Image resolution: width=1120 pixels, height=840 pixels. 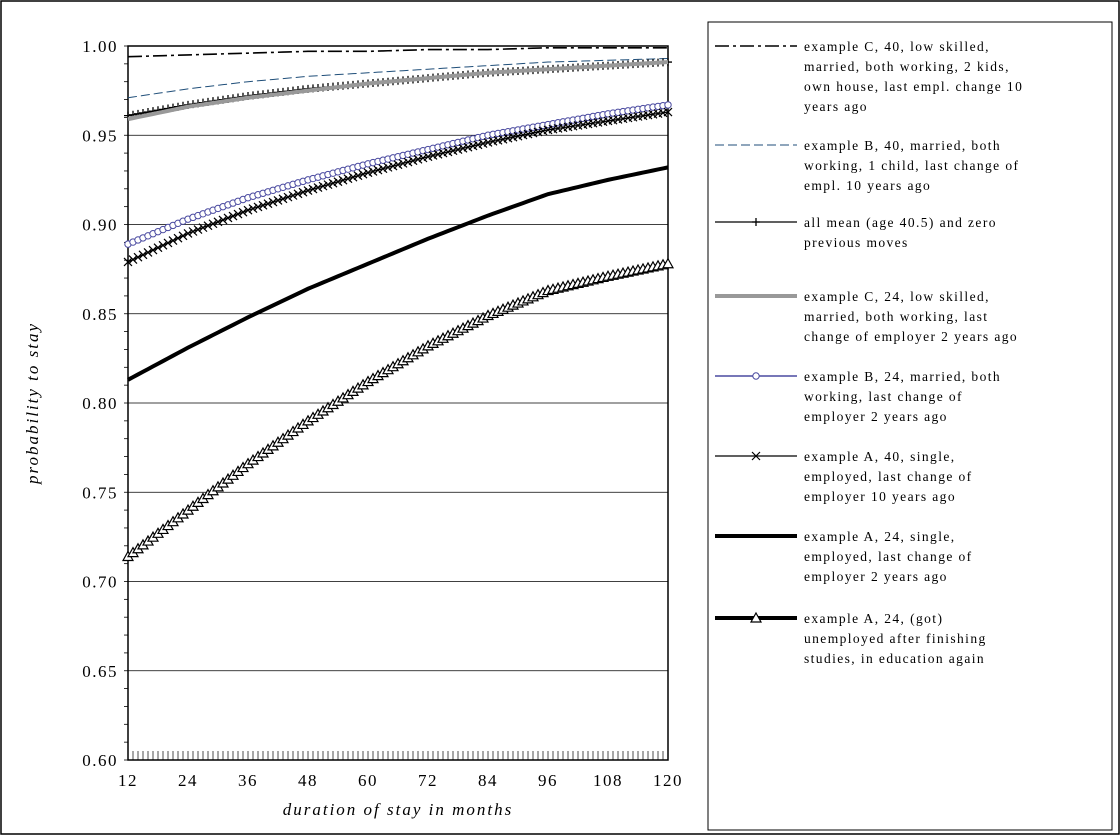 What do you see at coordinates (913, 86) in the screenshot?
I see `legend-label: own house, last empl. change 10` at bounding box center [913, 86].